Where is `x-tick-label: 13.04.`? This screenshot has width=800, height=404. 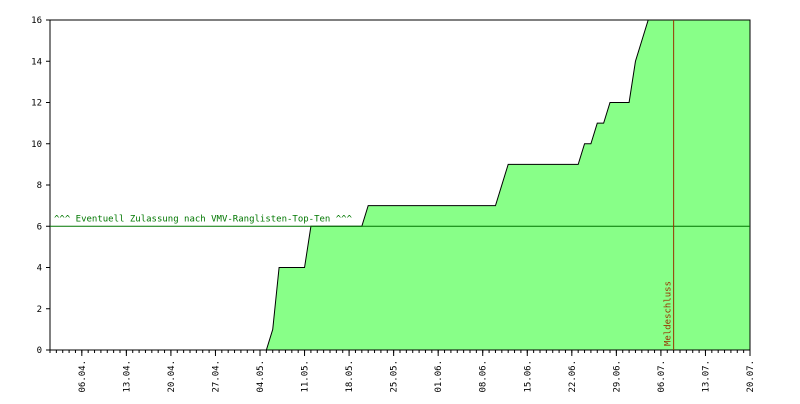 x-tick-label: 13.04. is located at coordinates (127, 376).